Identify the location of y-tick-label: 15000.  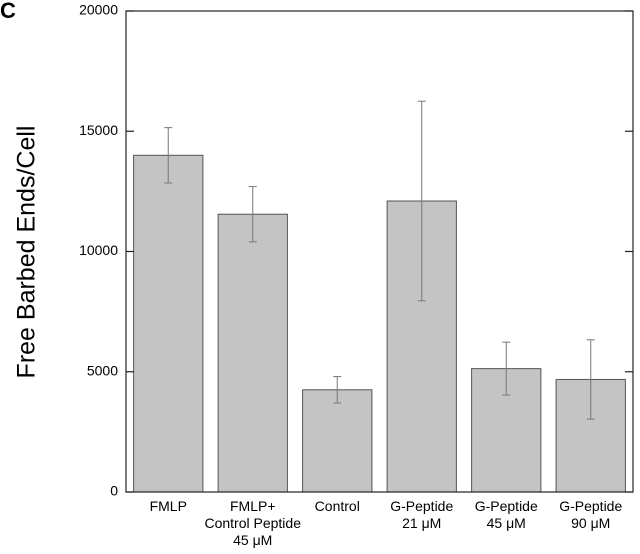
(98, 130).